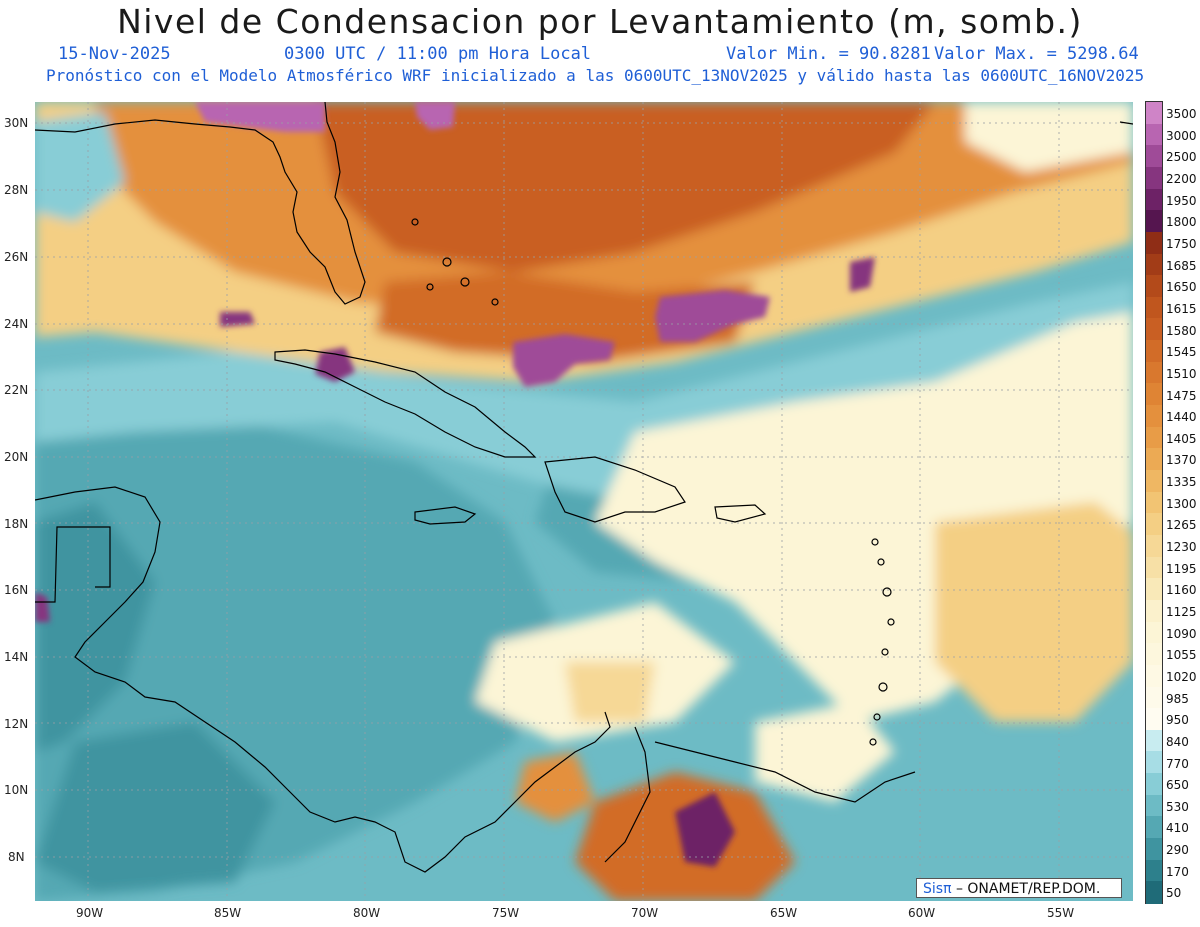 The image size is (1200, 927). What do you see at coordinates (16, 190) in the screenshot?
I see `lat-label: 28N` at bounding box center [16, 190].